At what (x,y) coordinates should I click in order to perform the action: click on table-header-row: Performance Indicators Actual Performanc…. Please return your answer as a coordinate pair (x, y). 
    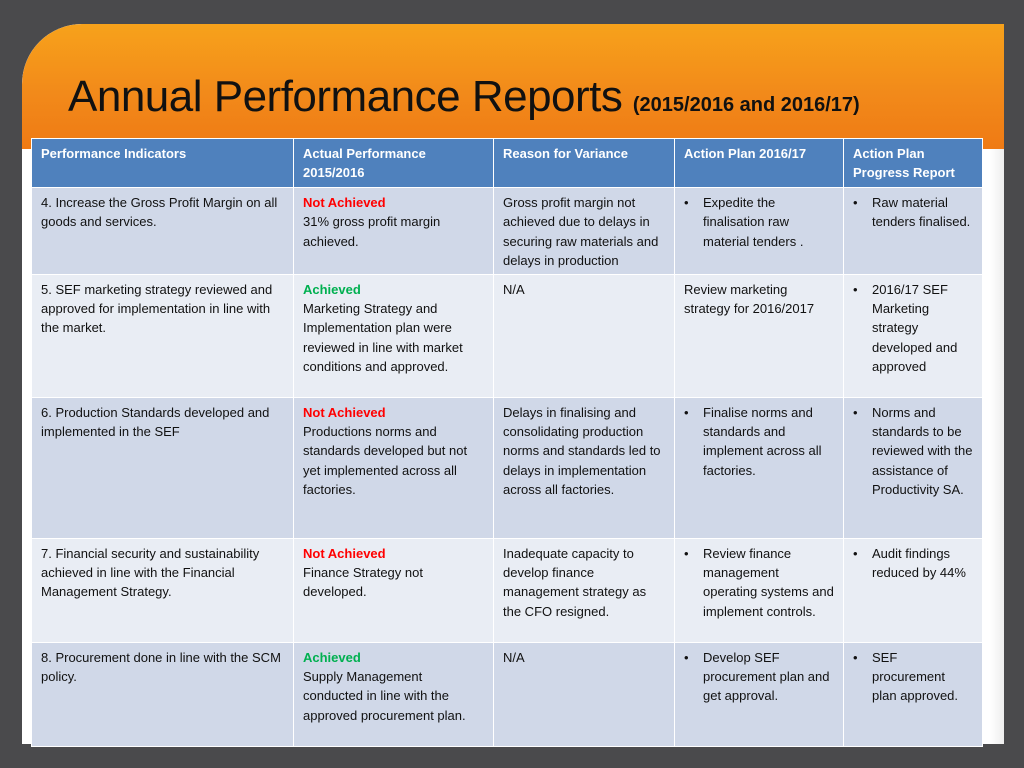
    Looking at the image, I should click on (507, 163).